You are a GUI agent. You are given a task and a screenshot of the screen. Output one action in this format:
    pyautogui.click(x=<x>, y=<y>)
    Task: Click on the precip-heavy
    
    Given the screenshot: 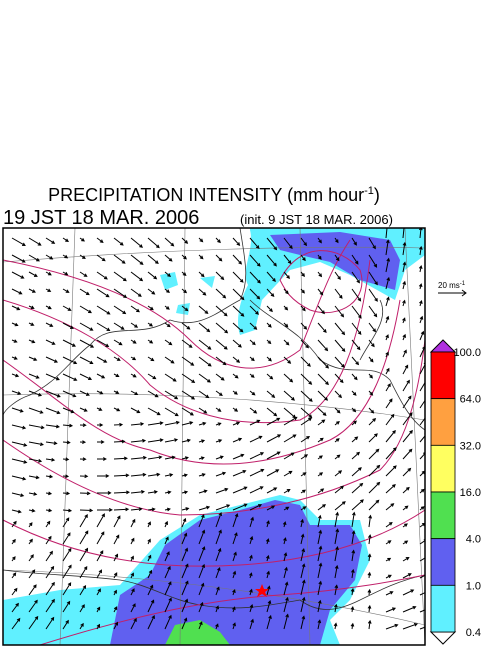 What is the action you would take?
    pyautogui.click(x=197, y=632)
    